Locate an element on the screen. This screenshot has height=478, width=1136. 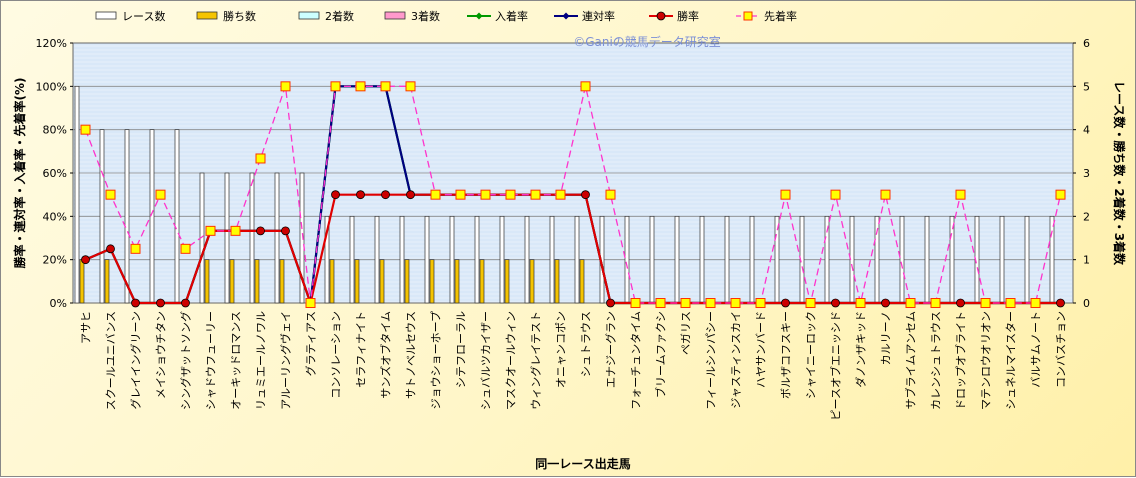
x-tick-label: メイショウチタン is located at coordinates (161, 355).